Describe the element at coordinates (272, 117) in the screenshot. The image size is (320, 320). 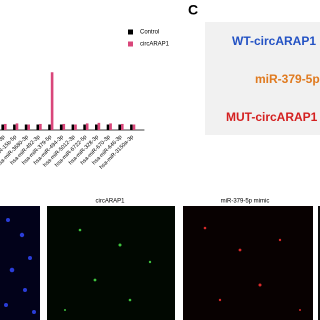
I see `mut-label: MUT-circARAP1` at that location.